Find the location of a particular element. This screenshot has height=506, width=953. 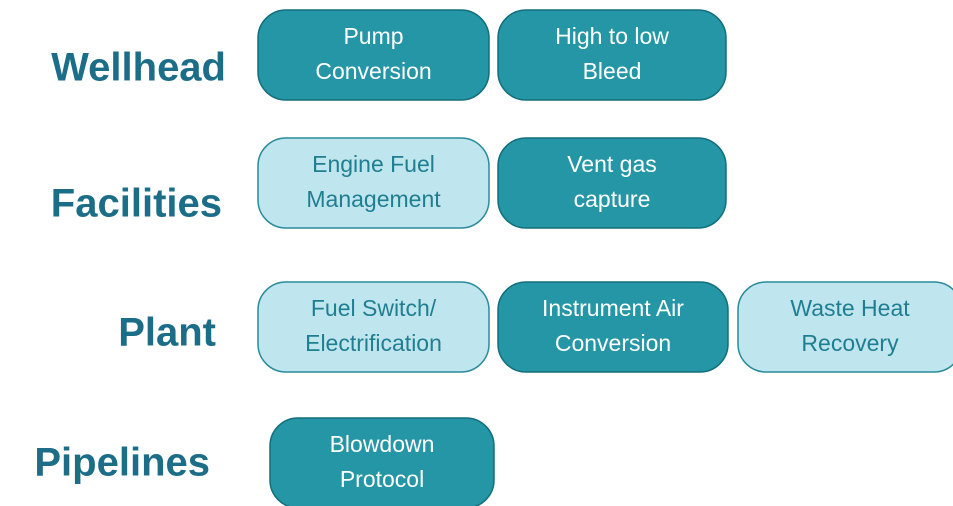

row-label: Facilities is located at coordinates (136, 204).